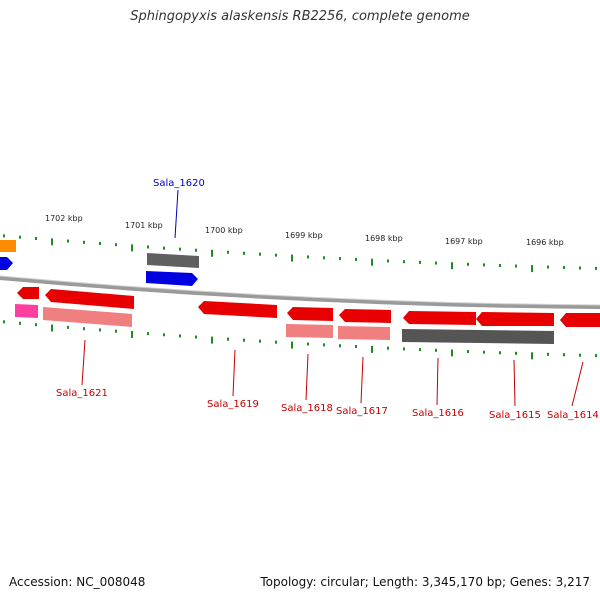 Image resolution: width=600 pixels, height=600 pixels. Describe the element at coordinates (384, 238) in the screenshot. I see `kbp-label: 1698 kbp` at that location.